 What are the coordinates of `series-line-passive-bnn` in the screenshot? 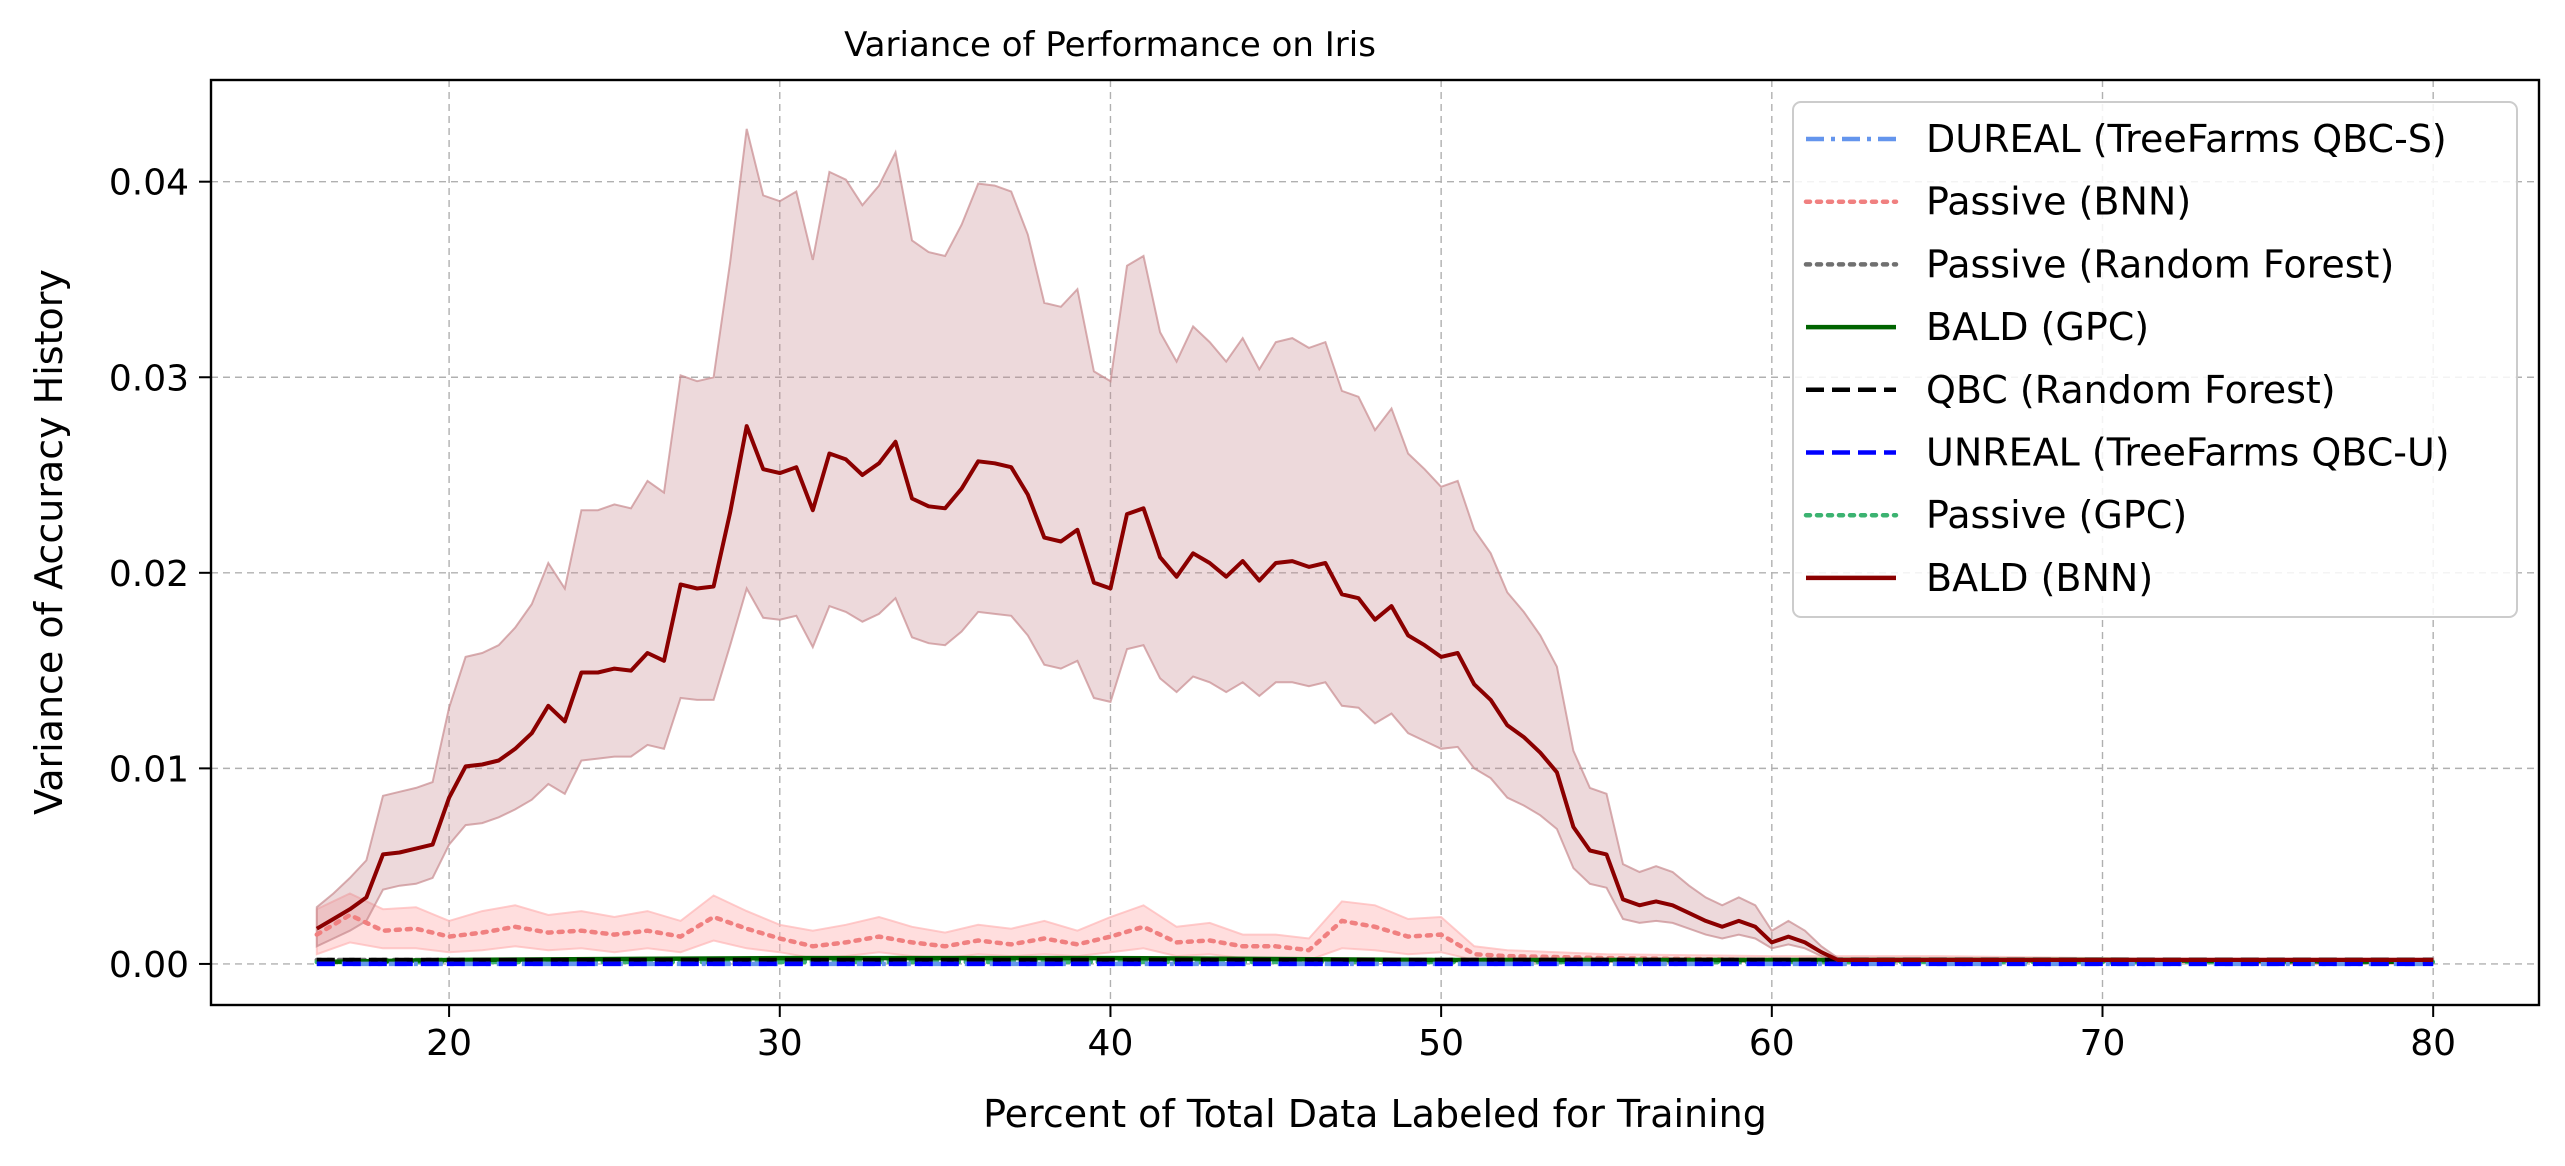 It's located at (1375, 938).